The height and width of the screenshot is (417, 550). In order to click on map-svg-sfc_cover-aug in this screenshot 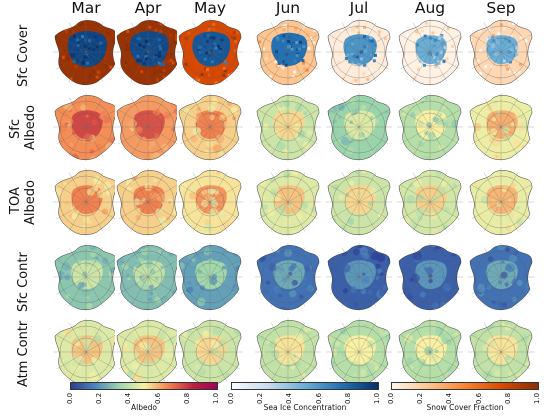, I will do `click(430, 52)`.